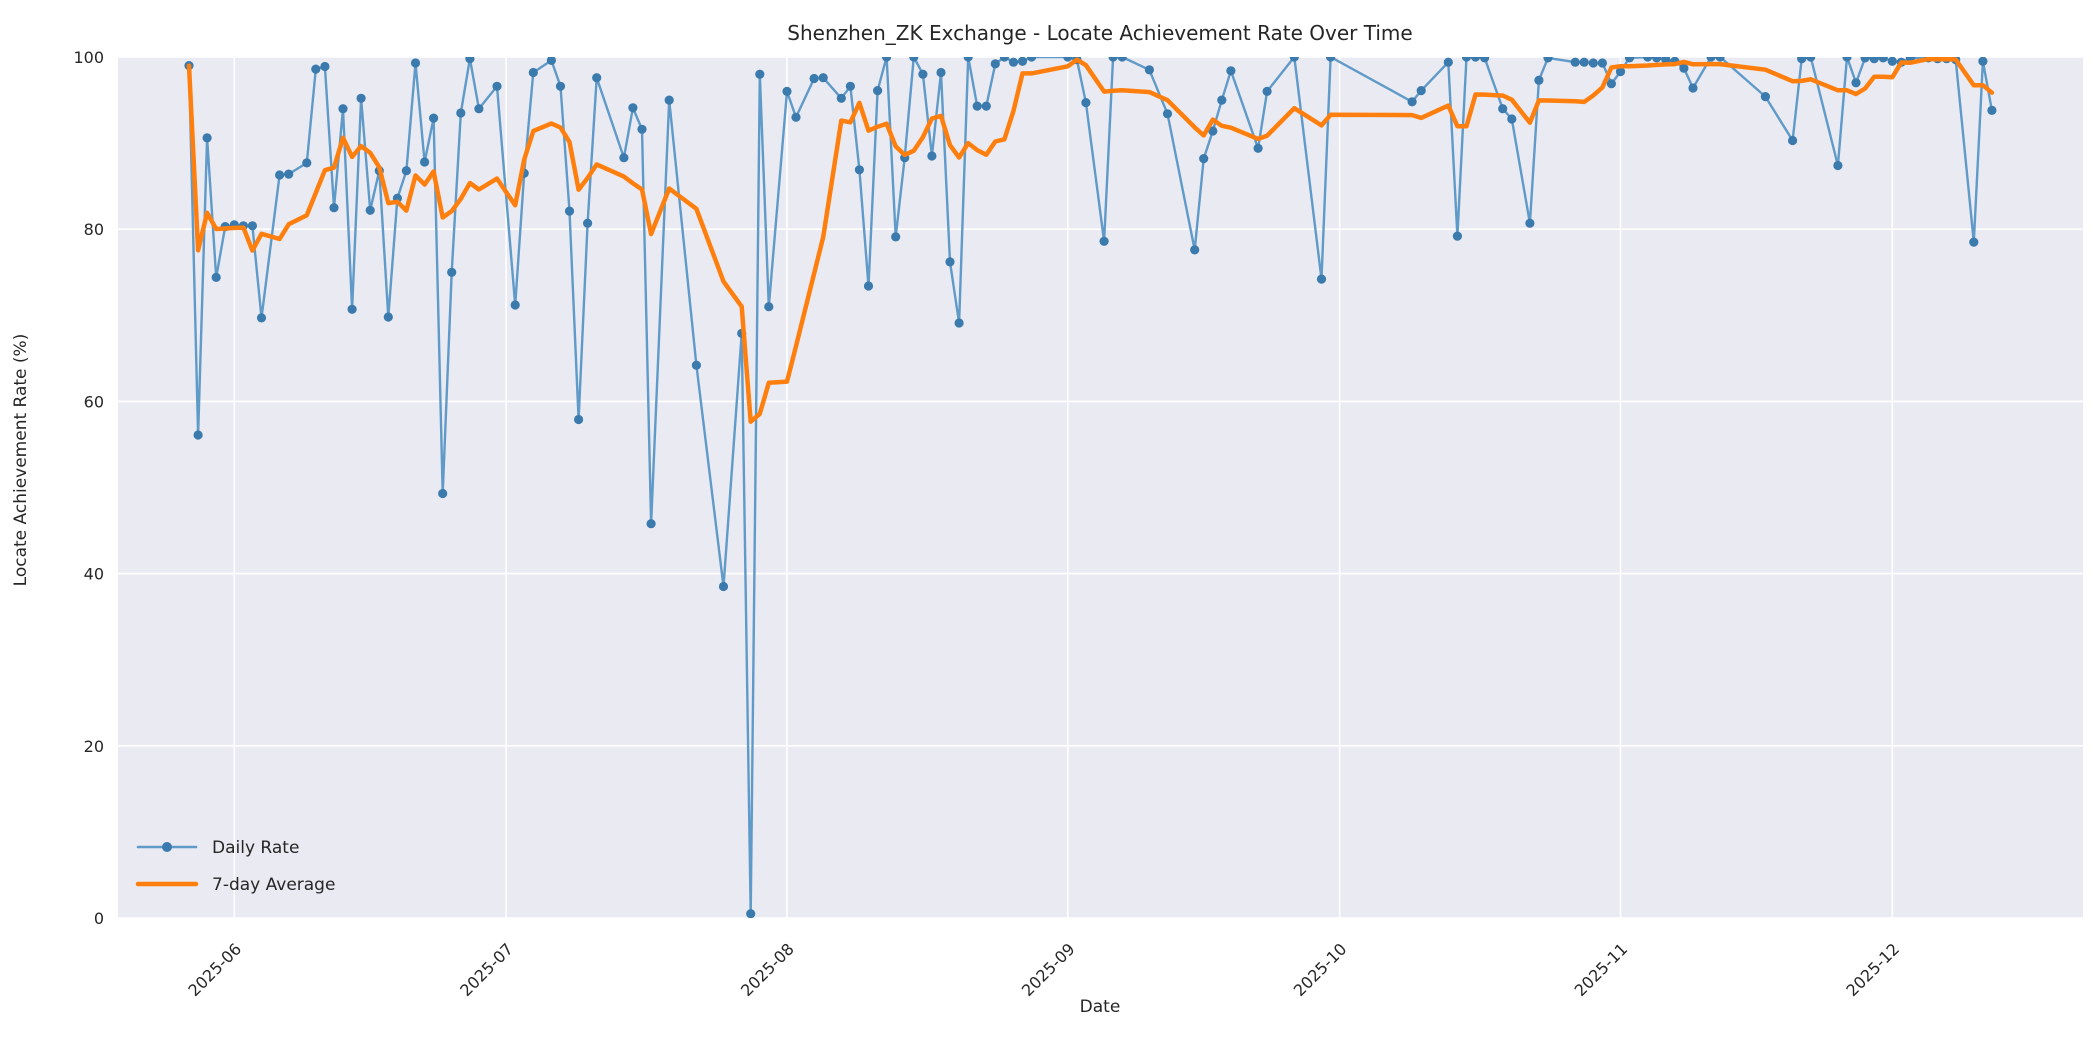  Describe the element at coordinates (1048, 969) in the screenshot. I see `x-tick-label: 2025-09` at that location.